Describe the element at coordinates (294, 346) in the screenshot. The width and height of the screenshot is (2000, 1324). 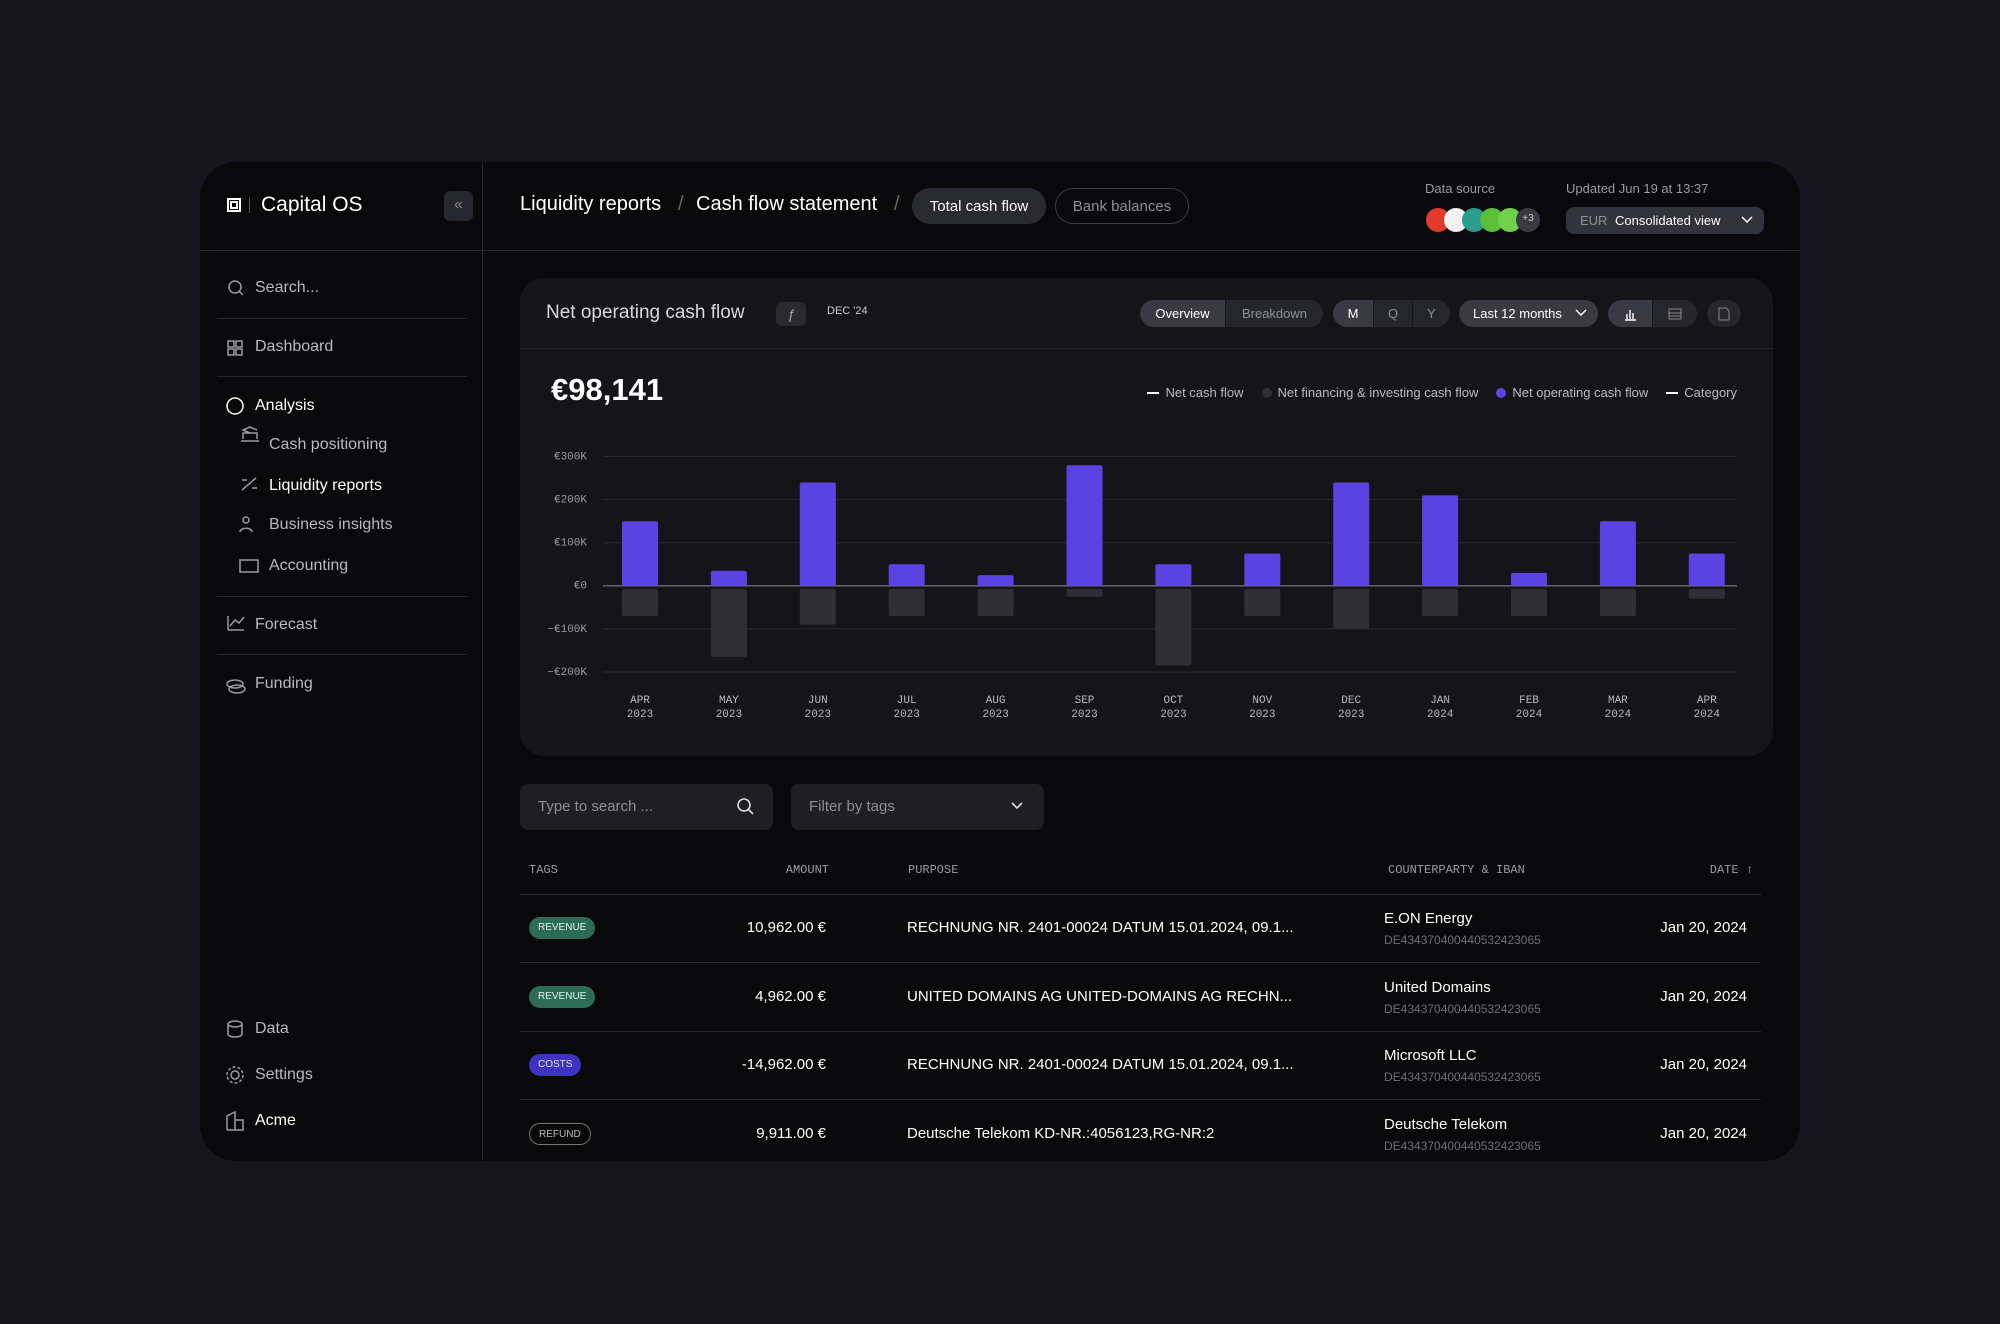
I see `nav-item: Dashboard` at that location.